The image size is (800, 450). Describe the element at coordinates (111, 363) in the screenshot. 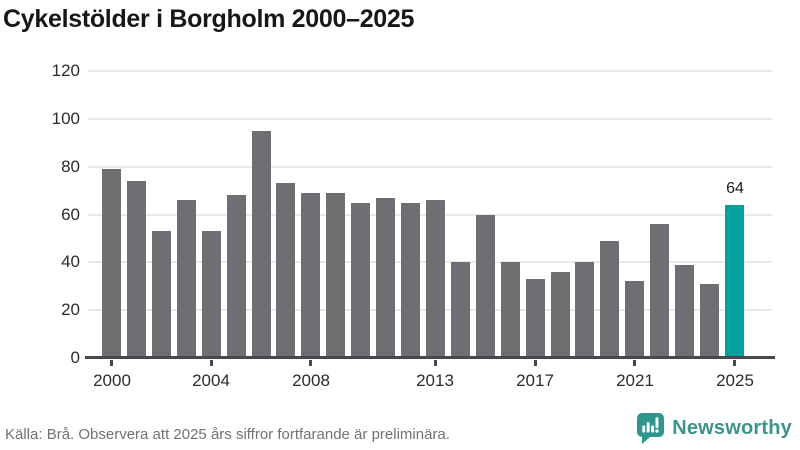

I see `x-axis-tick-2000` at that location.